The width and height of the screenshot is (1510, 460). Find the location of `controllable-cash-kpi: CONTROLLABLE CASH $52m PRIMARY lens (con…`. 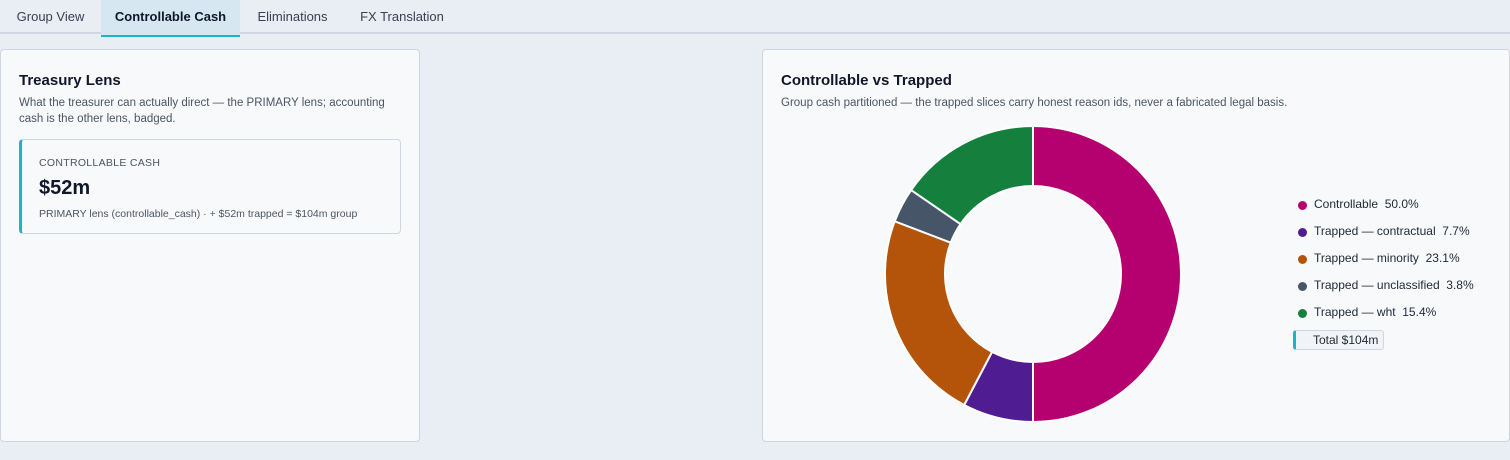

controllable-cash-kpi: CONTROLLABLE CASH $52m PRIMARY lens (con… is located at coordinates (210, 186).